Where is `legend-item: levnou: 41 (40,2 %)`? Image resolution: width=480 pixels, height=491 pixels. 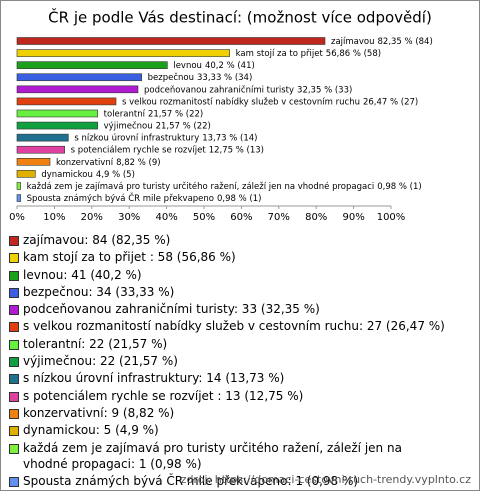
legend-item: levnou: 41 (40,2 %) is located at coordinates (229, 275).